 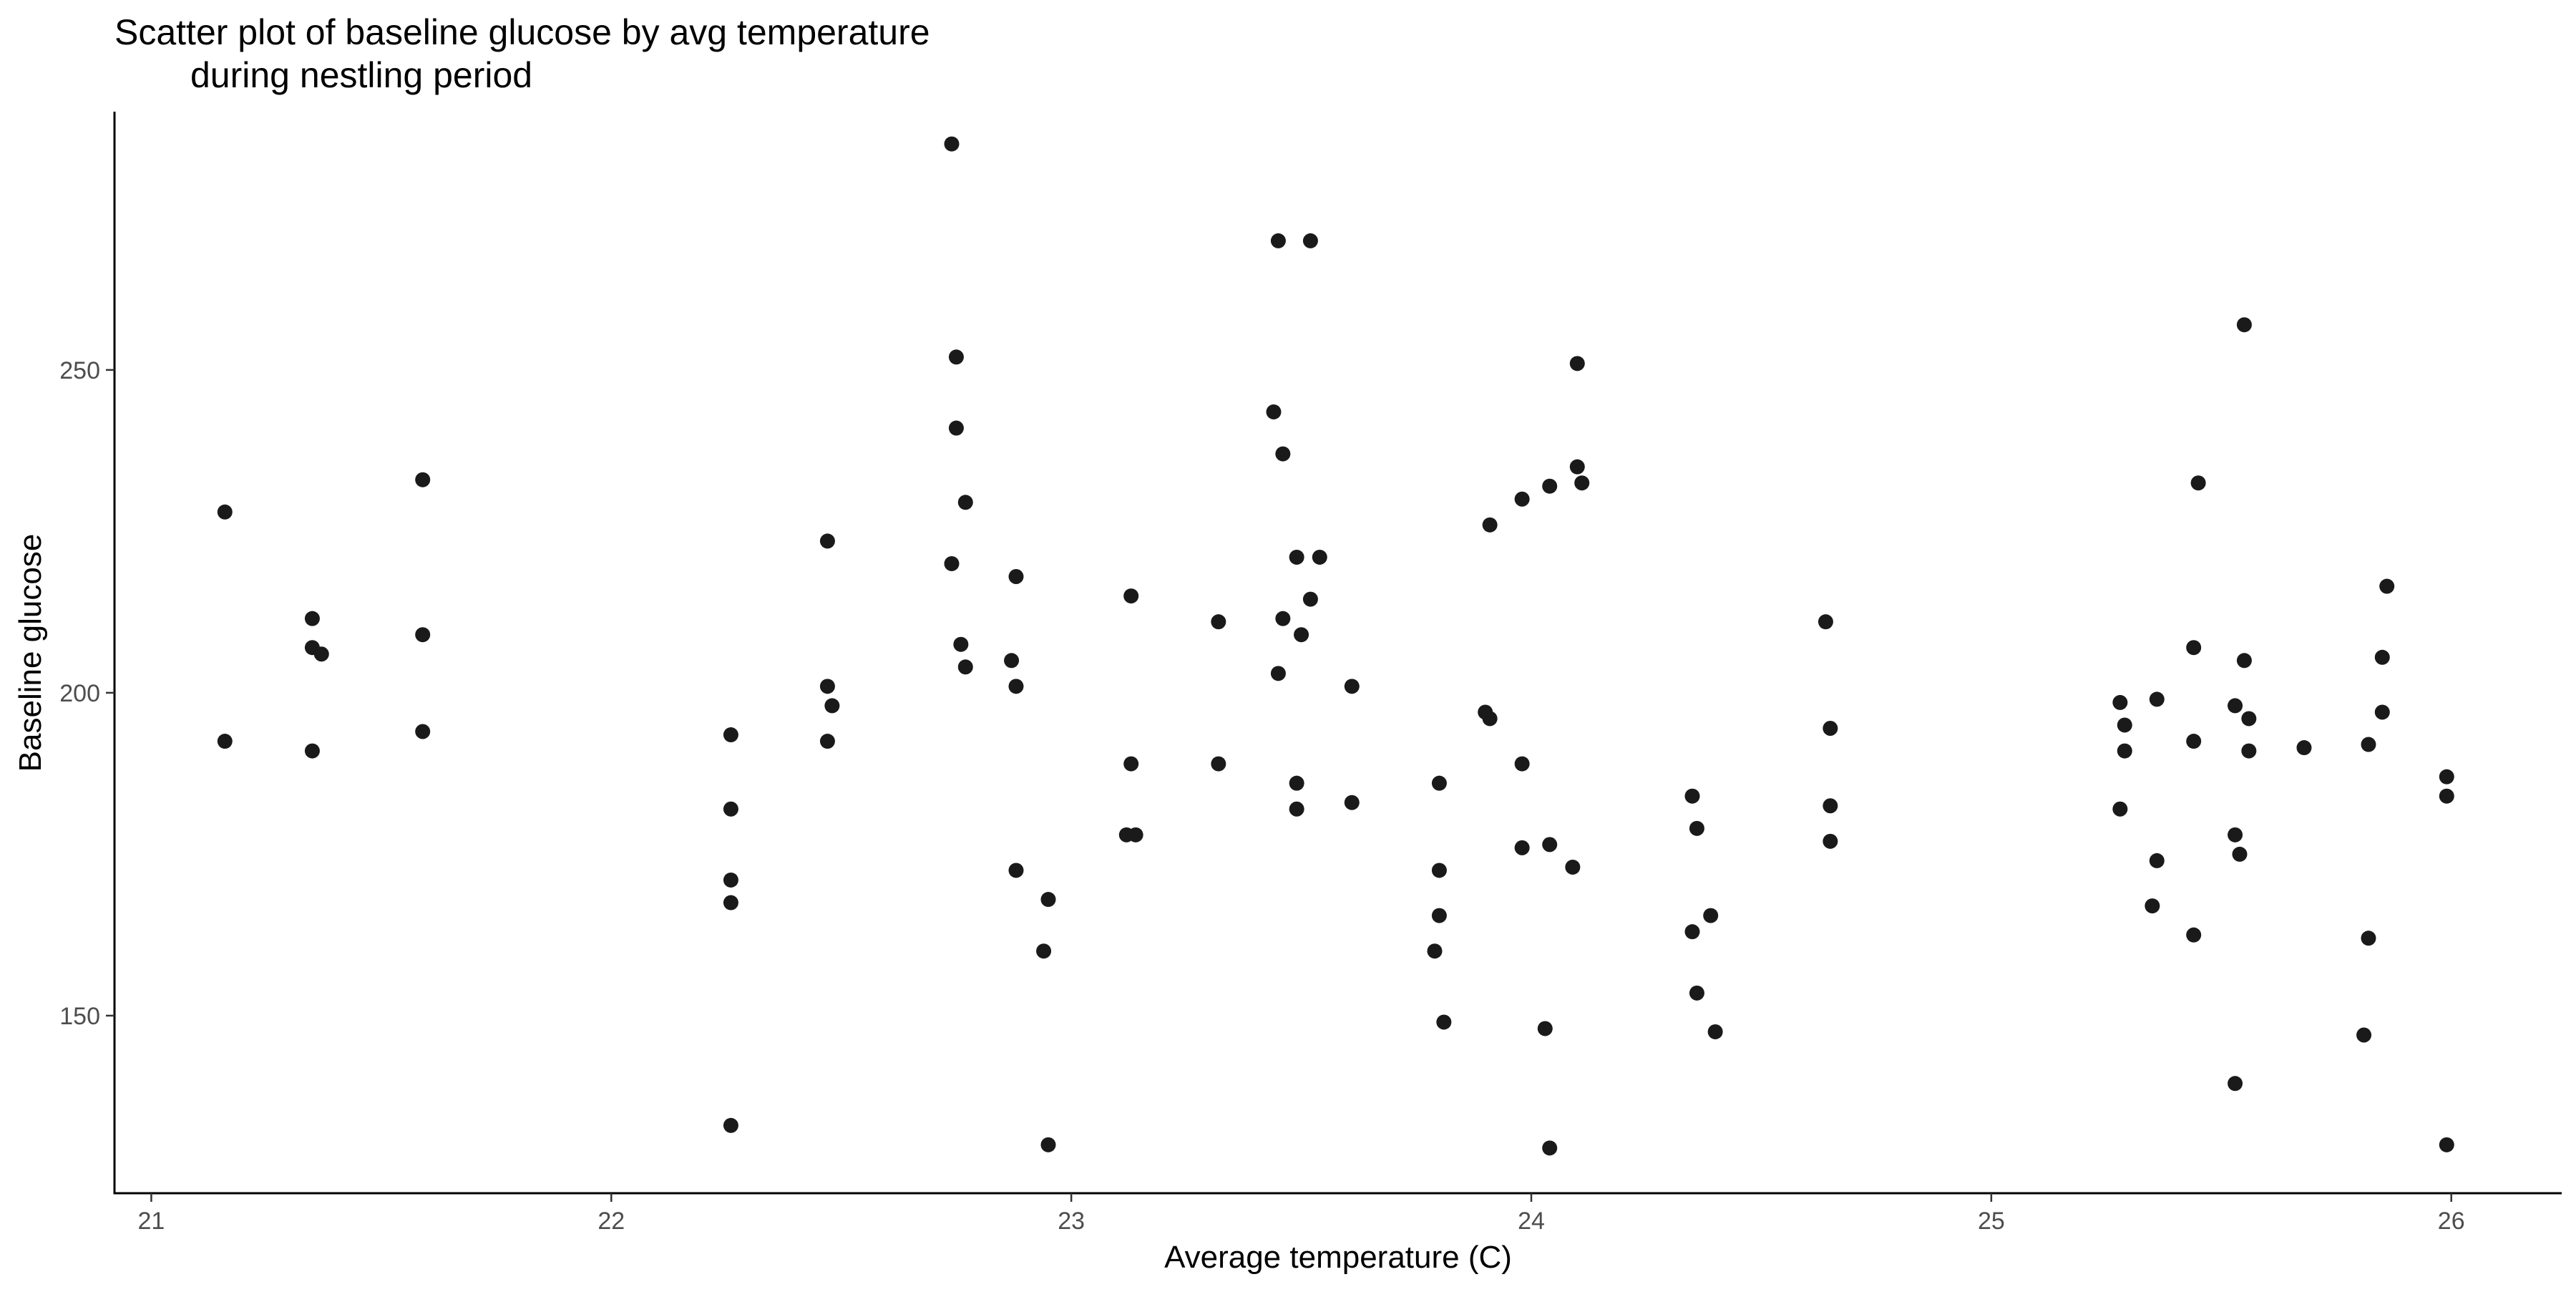 I want to click on y-tick-label: 200, so click(x=79, y=693).